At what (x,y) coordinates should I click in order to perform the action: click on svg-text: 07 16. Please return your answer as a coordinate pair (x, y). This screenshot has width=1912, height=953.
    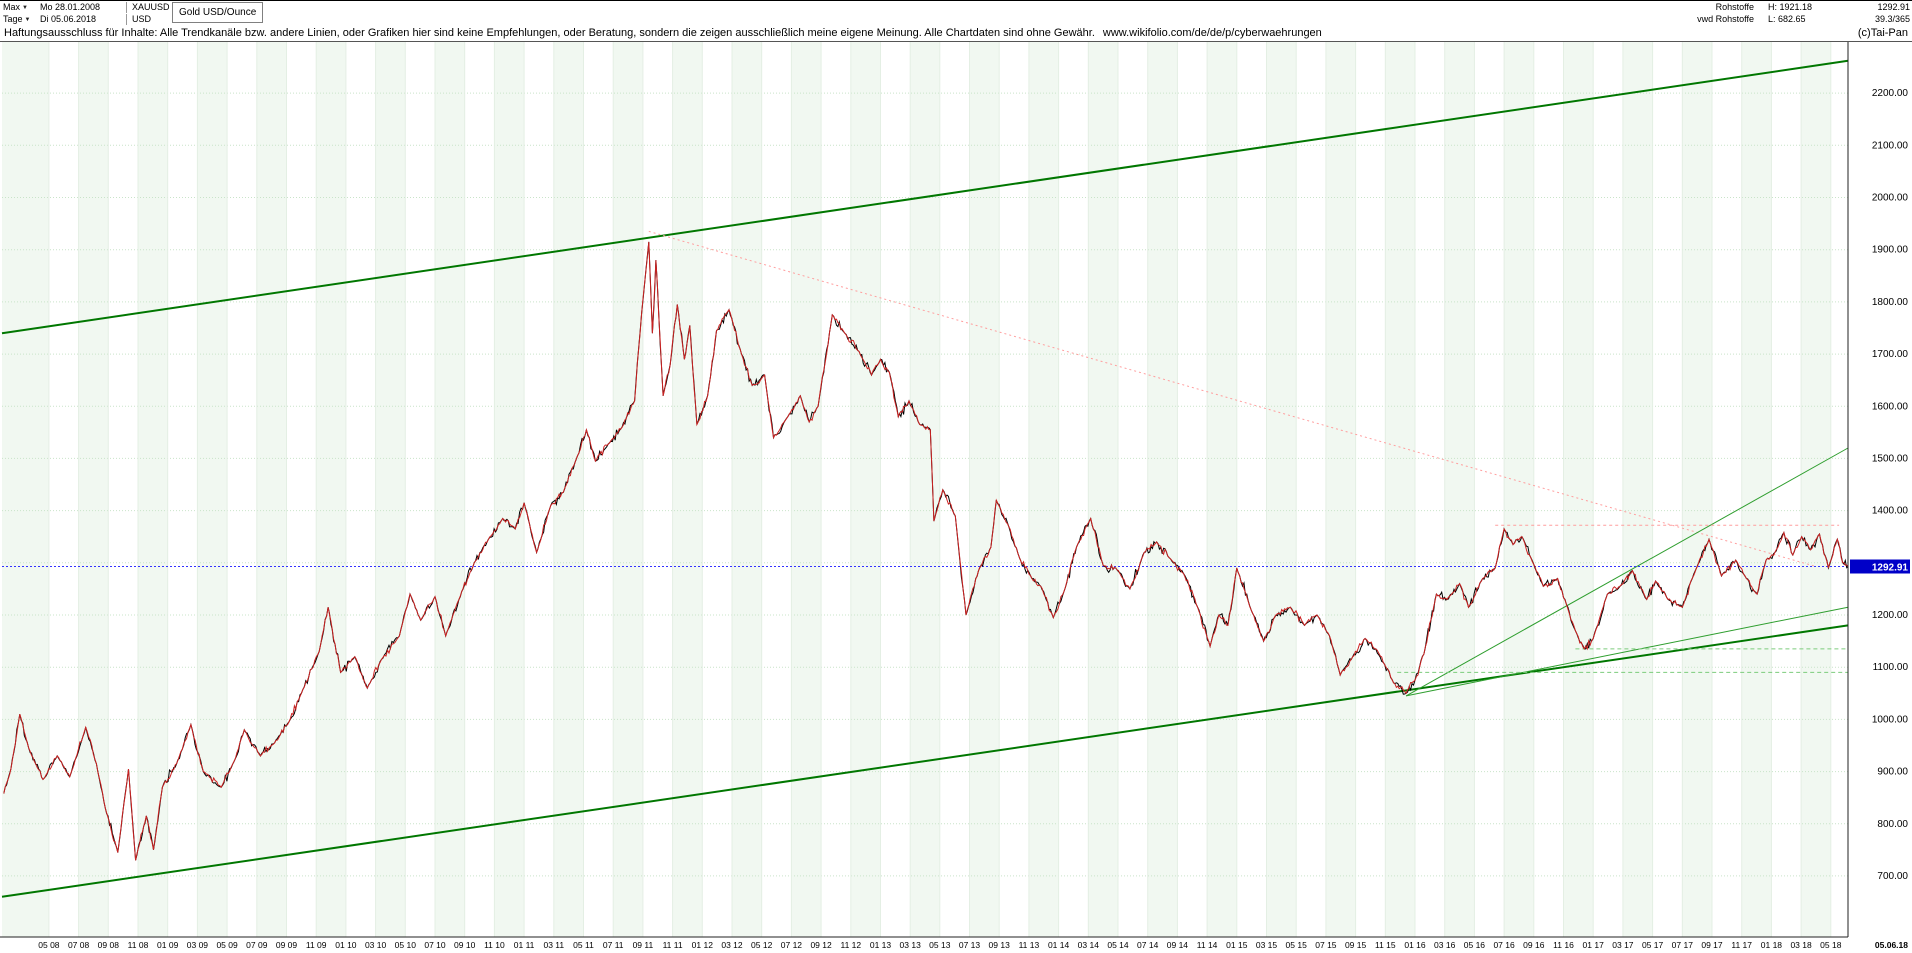
    Looking at the image, I should click on (1504, 945).